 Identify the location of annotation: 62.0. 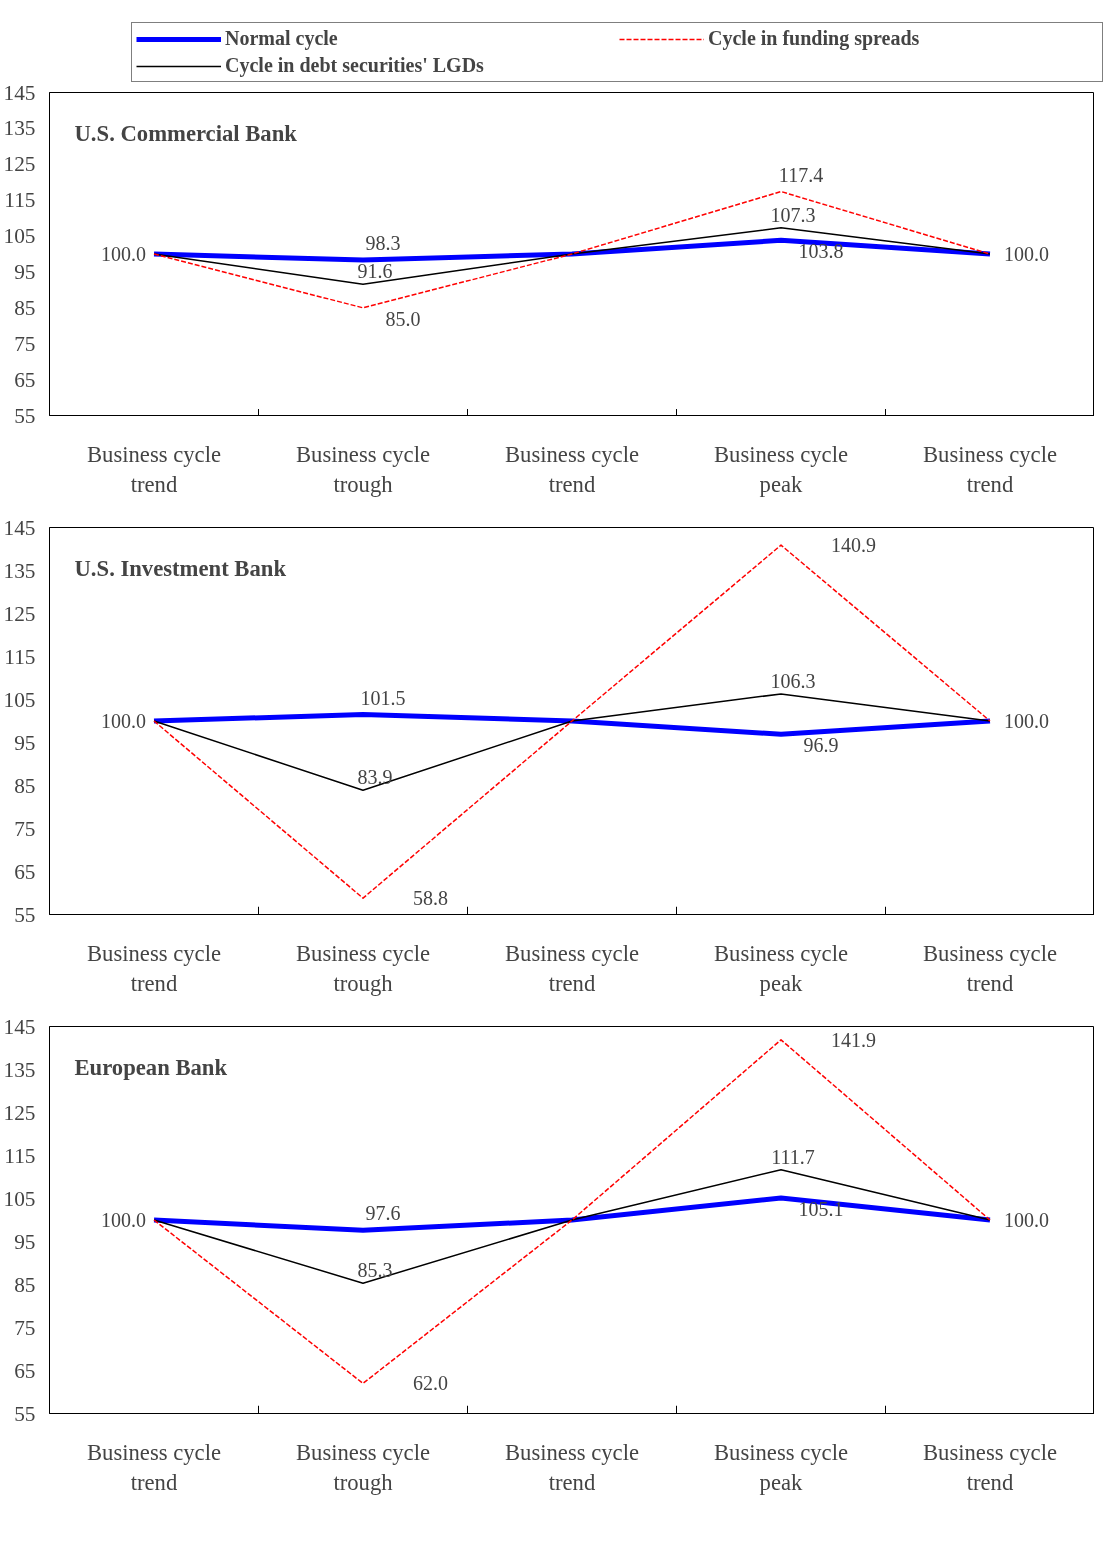
(430, 1383).